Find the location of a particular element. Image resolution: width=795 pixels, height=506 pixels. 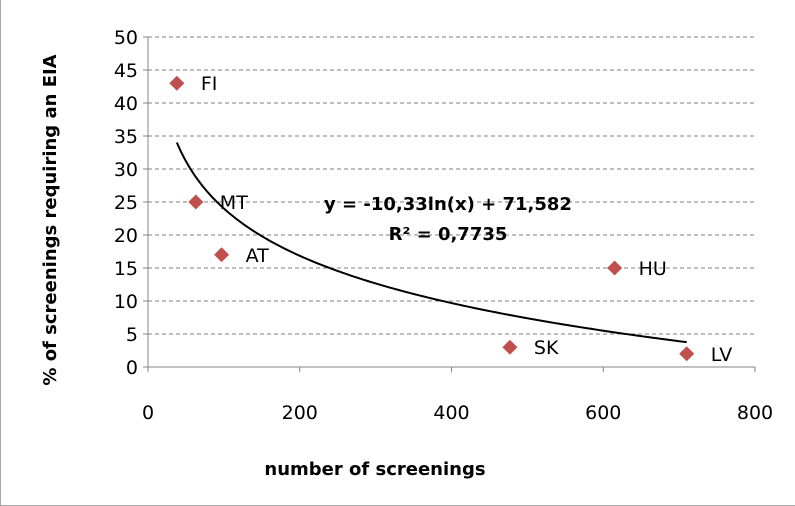

y-tick-label: 0 is located at coordinates (132, 368).